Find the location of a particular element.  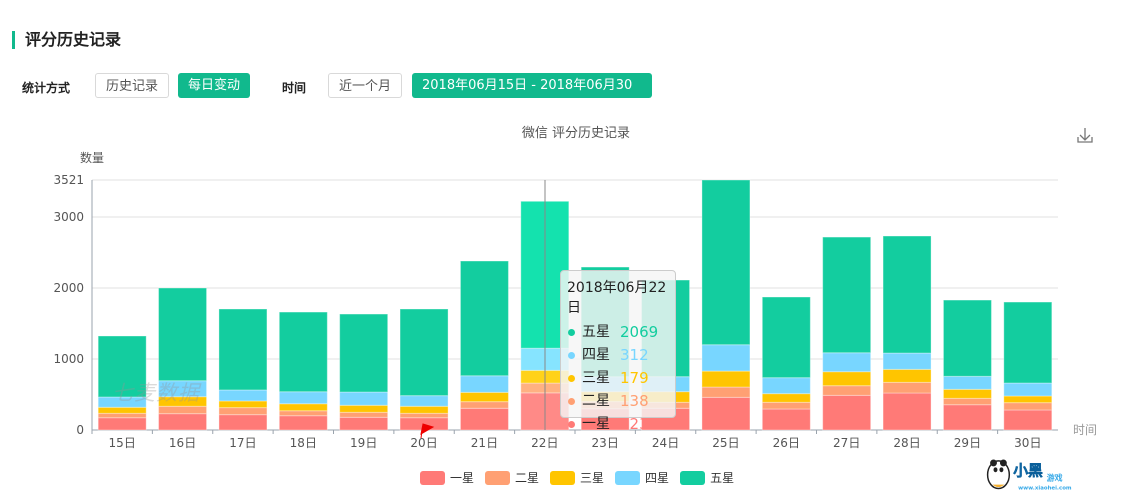

x-tick-label: 19日 is located at coordinates (363, 443).